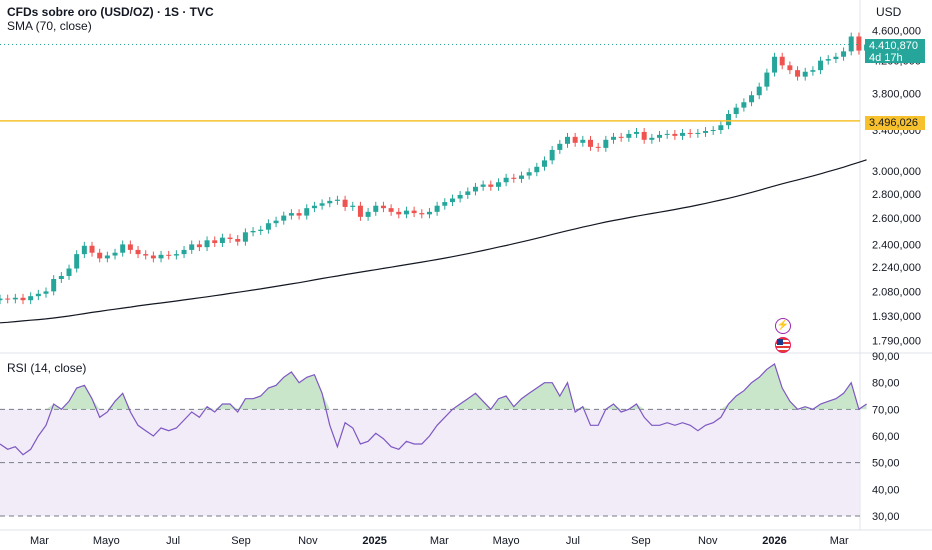 The height and width of the screenshot is (550, 932). Describe the element at coordinates (886, 490) in the screenshot. I see `rsi-tick-label: 40,00` at that location.